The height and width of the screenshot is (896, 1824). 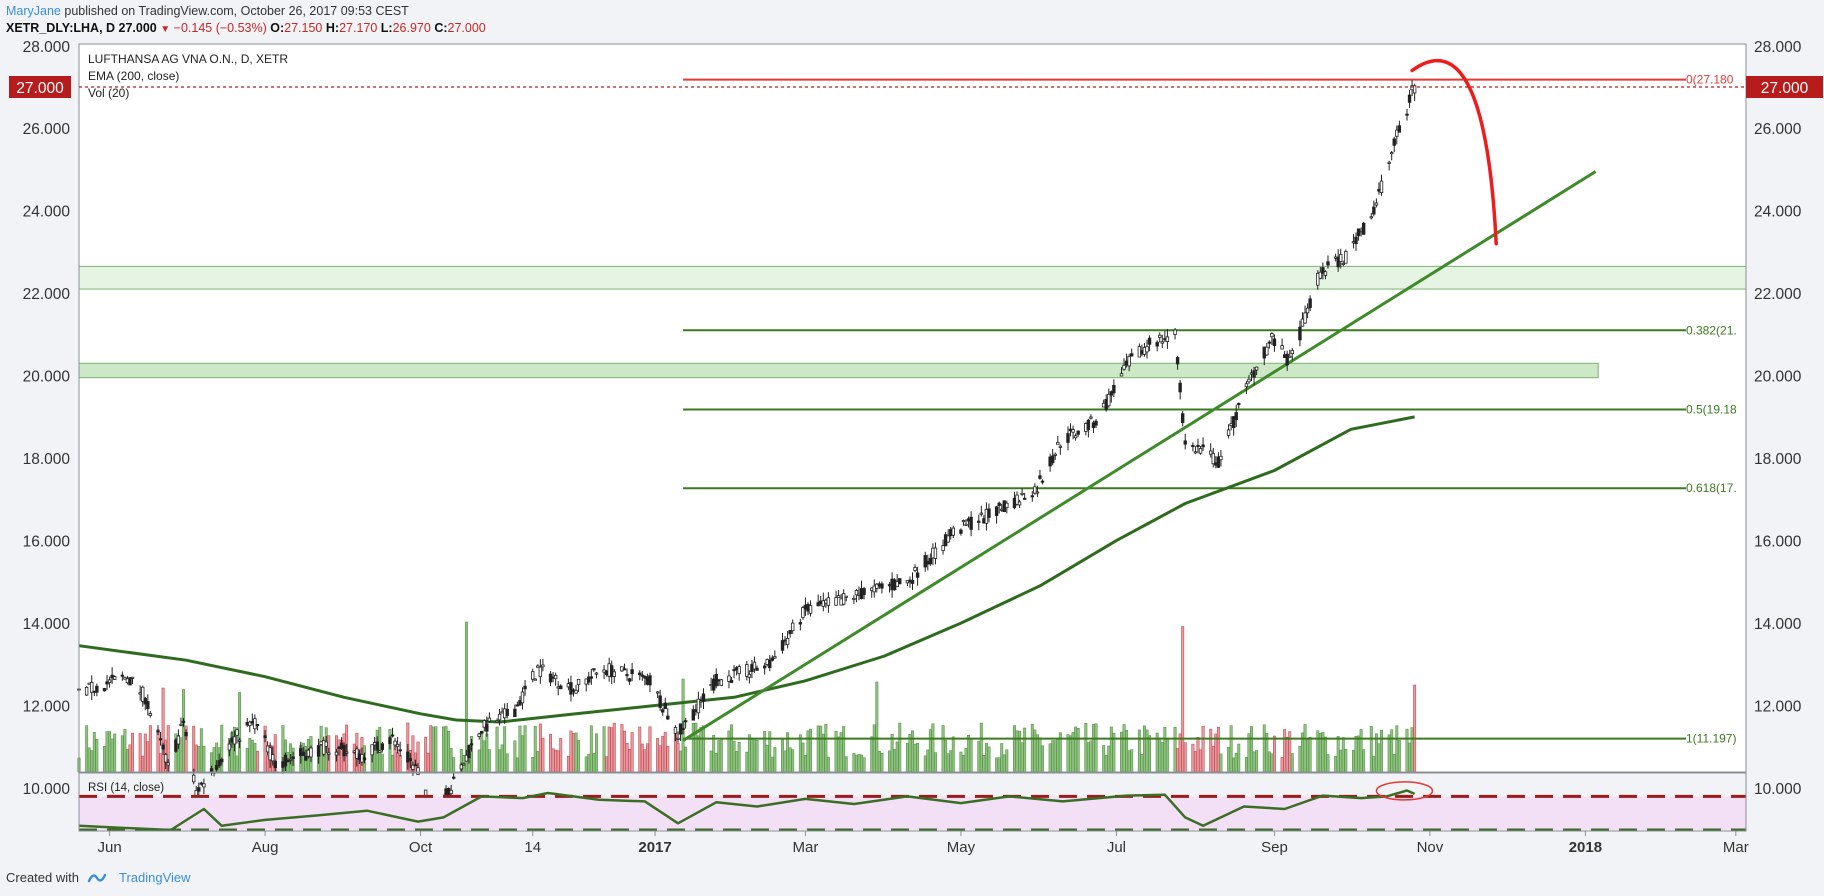 What do you see at coordinates (1778, 459) in the screenshot?
I see `y-tick-label-right: 18.000` at bounding box center [1778, 459].